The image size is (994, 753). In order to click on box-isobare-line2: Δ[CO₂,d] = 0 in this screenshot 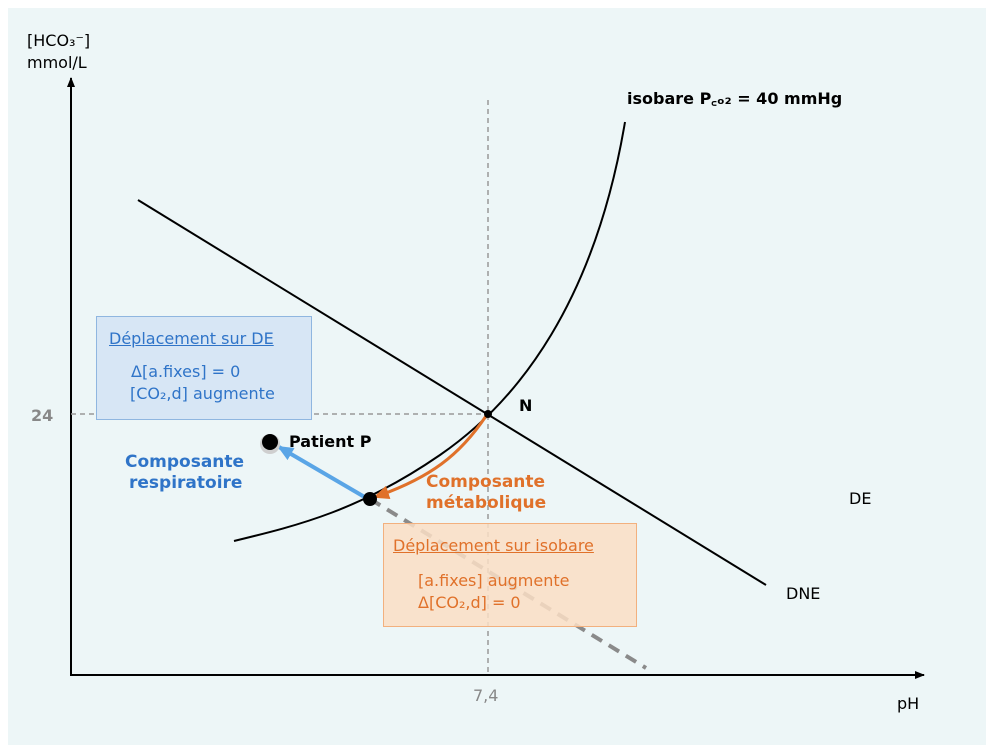, I will do `click(469, 602)`.